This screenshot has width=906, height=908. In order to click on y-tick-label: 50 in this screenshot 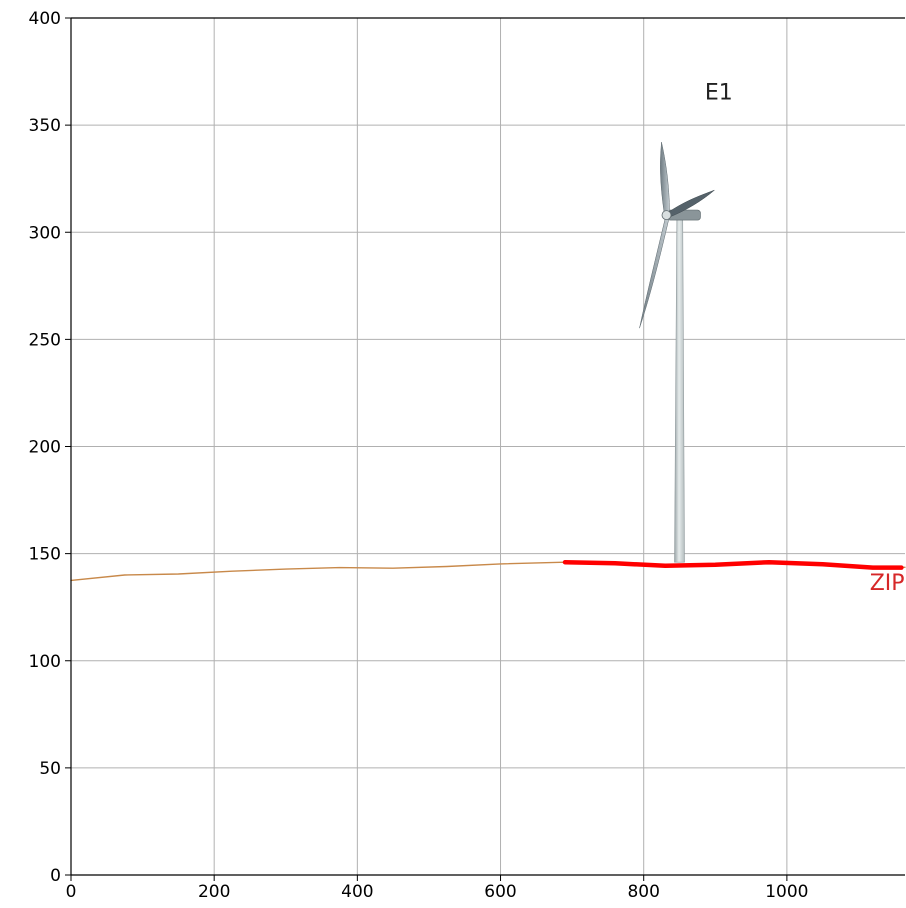, I will do `click(50, 769)`.